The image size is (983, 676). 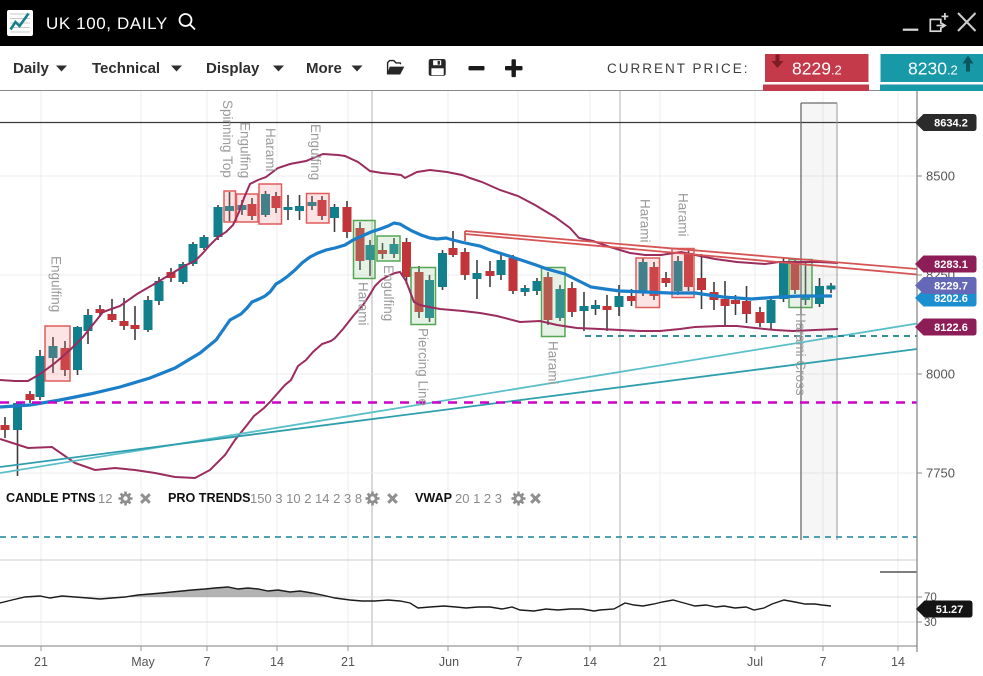 What do you see at coordinates (817, 69) in the screenshot?
I see `svg-text: 8229.2` at bounding box center [817, 69].